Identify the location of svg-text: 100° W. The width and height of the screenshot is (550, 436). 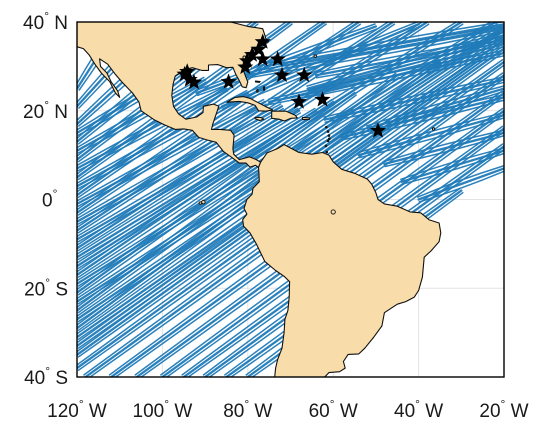
(163, 409).